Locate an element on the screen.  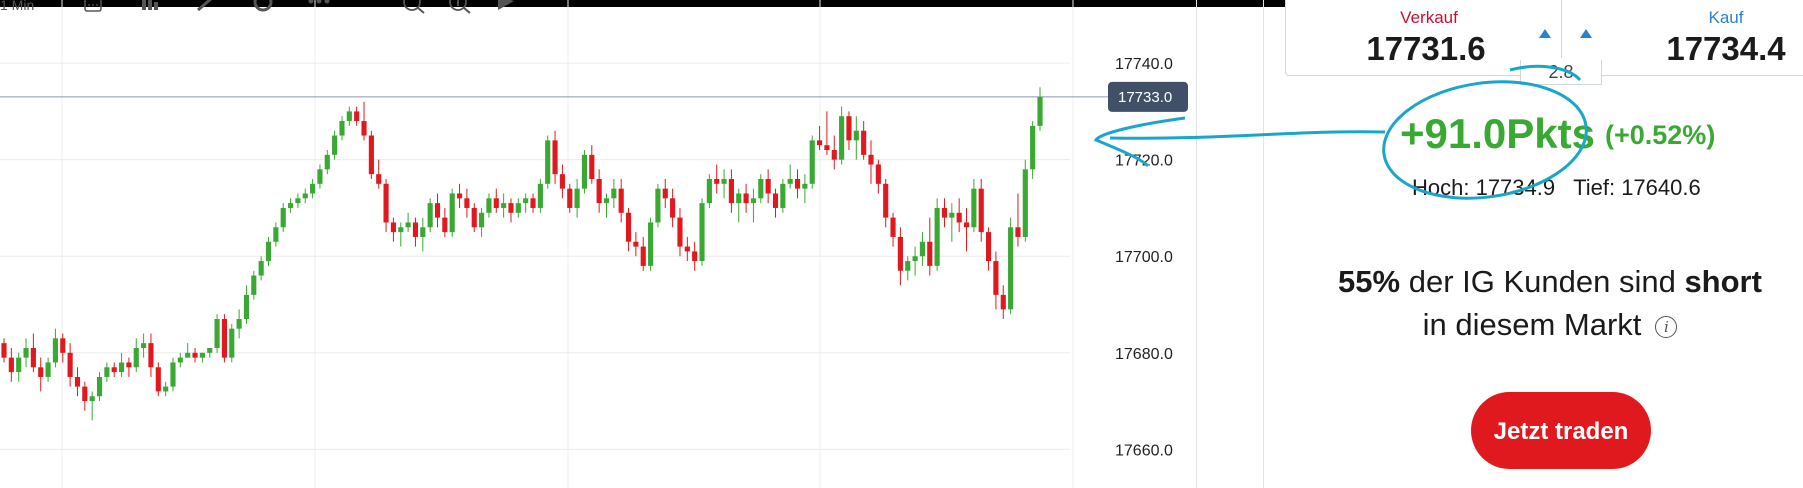
day-high: Hoch: 17734.9 is located at coordinates (1484, 187).